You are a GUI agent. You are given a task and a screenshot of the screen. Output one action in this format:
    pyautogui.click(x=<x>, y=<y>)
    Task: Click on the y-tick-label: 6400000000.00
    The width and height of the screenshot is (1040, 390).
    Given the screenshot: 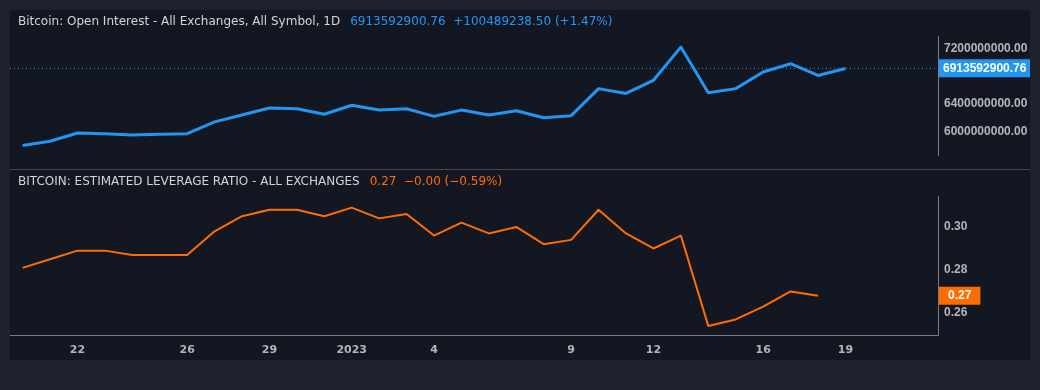 What is the action you would take?
    pyautogui.click(x=986, y=103)
    